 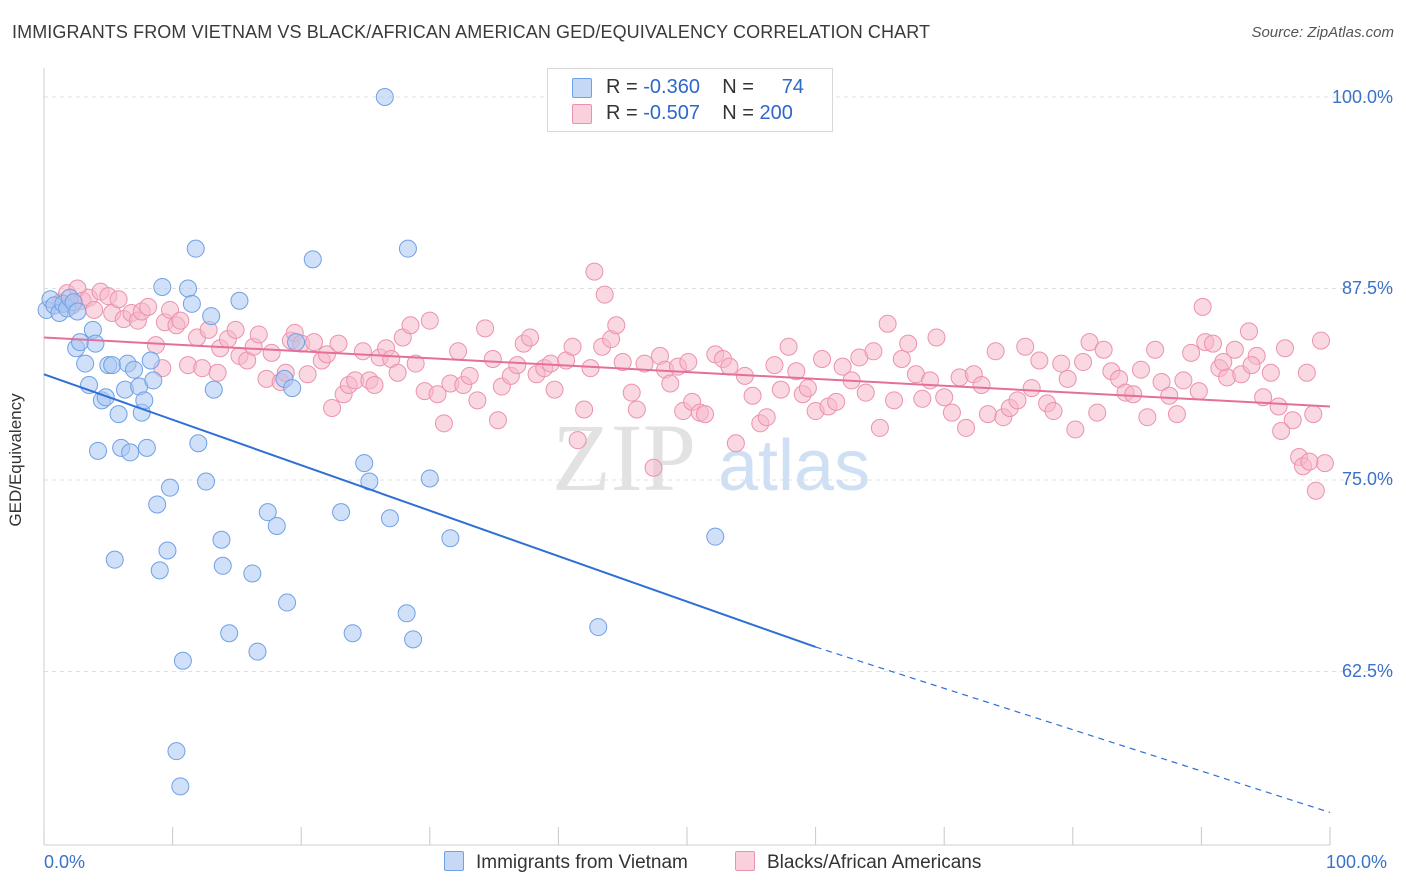 I want to click on source-label: Source: ZipAtlas.com, so click(x=1322, y=32).